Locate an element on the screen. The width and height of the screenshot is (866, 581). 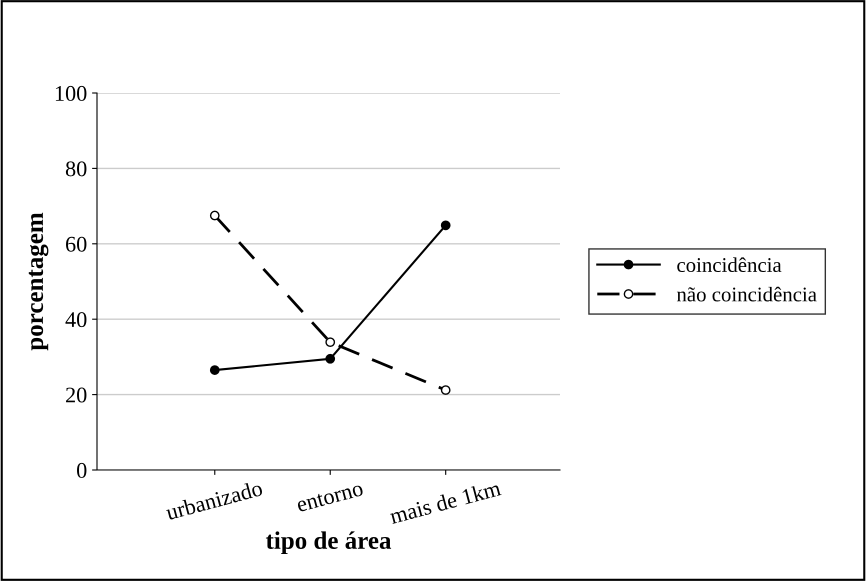
x-tick-label: entorno is located at coordinates (330, 497).